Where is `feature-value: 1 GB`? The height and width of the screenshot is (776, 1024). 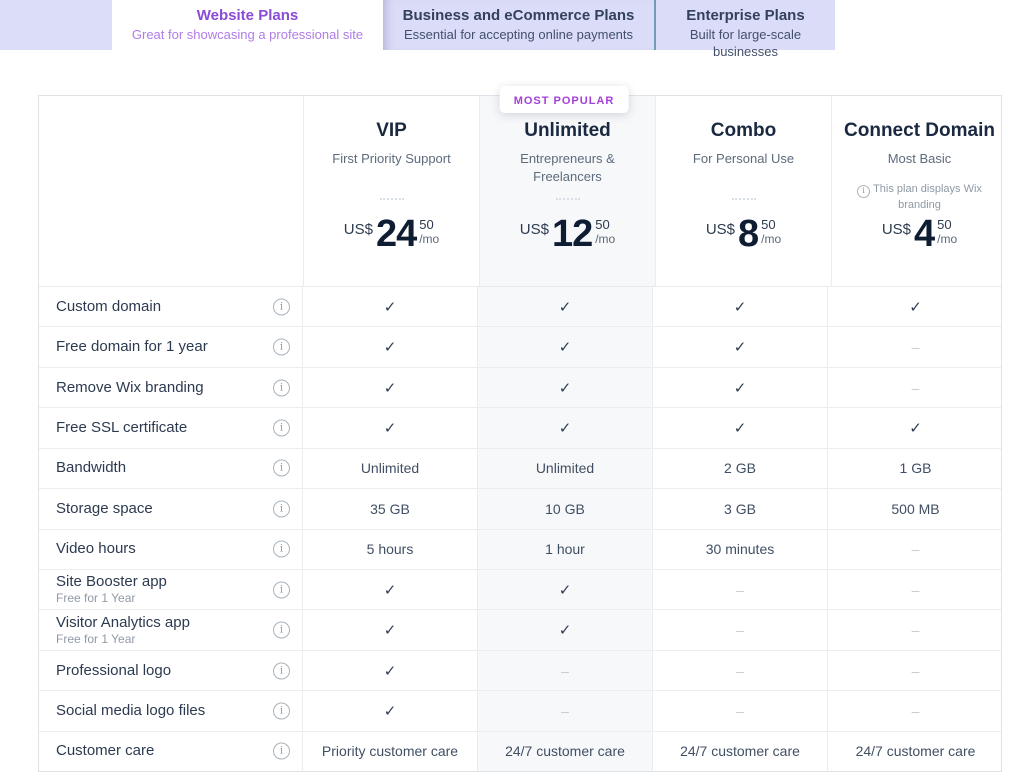 feature-value: 1 GB is located at coordinates (915, 468).